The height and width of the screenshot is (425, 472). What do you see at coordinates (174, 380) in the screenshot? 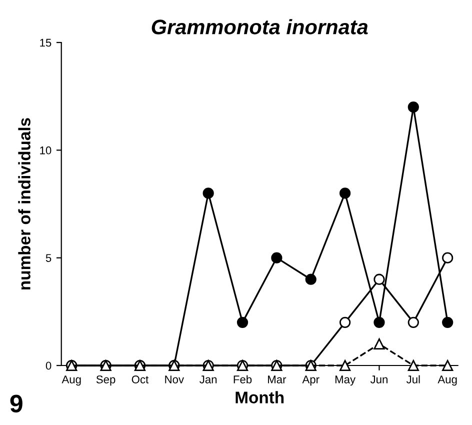
I see `x-tick-label: Nov` at bounding box center [174, 380].